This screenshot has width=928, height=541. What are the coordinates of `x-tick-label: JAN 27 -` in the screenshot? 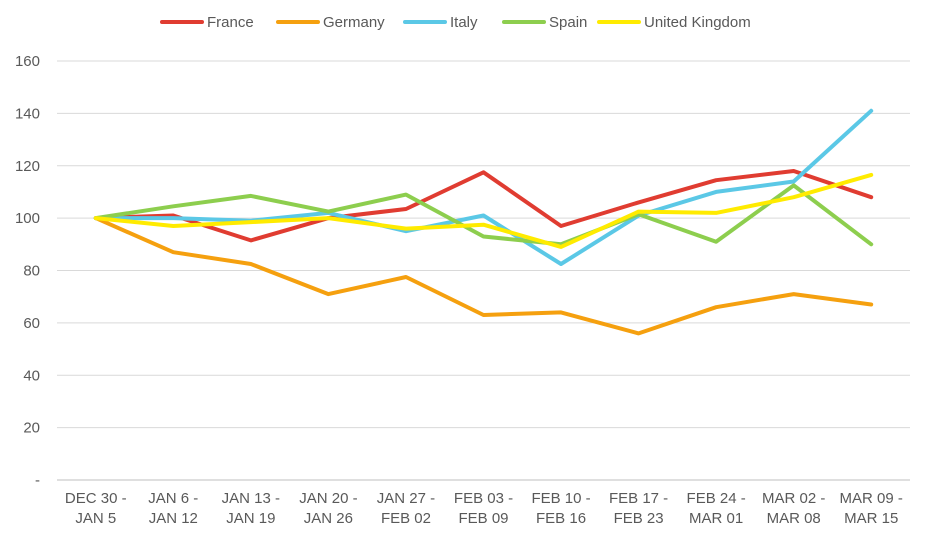 It's located at (406, 498).